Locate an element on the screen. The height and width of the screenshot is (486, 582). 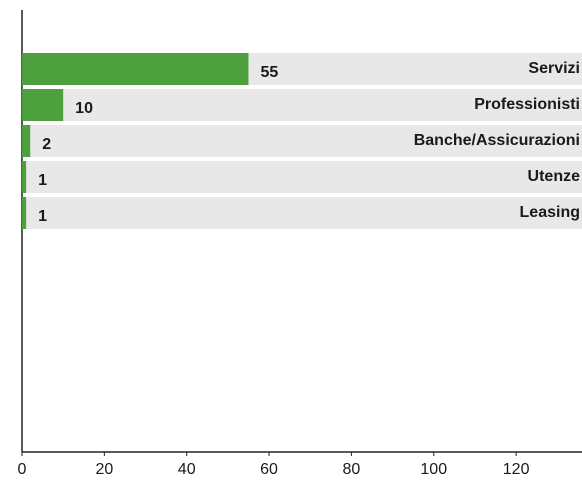
x-tick-label: 20 is located at coordinates (104, 469).